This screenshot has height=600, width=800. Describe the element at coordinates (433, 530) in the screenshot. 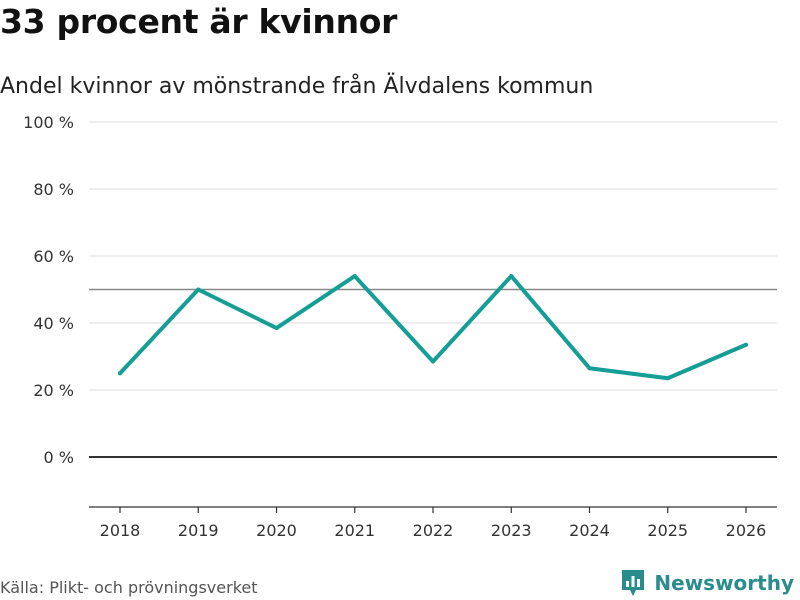

I see `x-tick-label: 2022` at that location.